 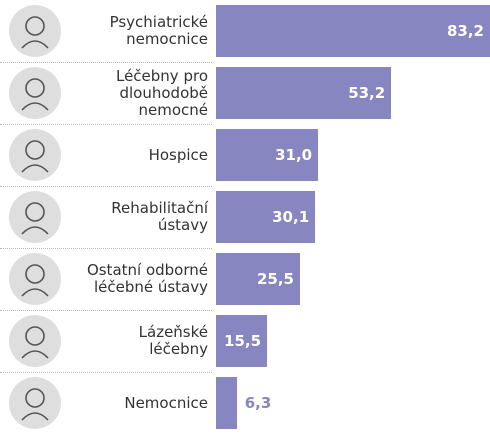 I want to click on category-label: Léčebny pro dlouhodobě nemocné, so click(x=161, y=92).